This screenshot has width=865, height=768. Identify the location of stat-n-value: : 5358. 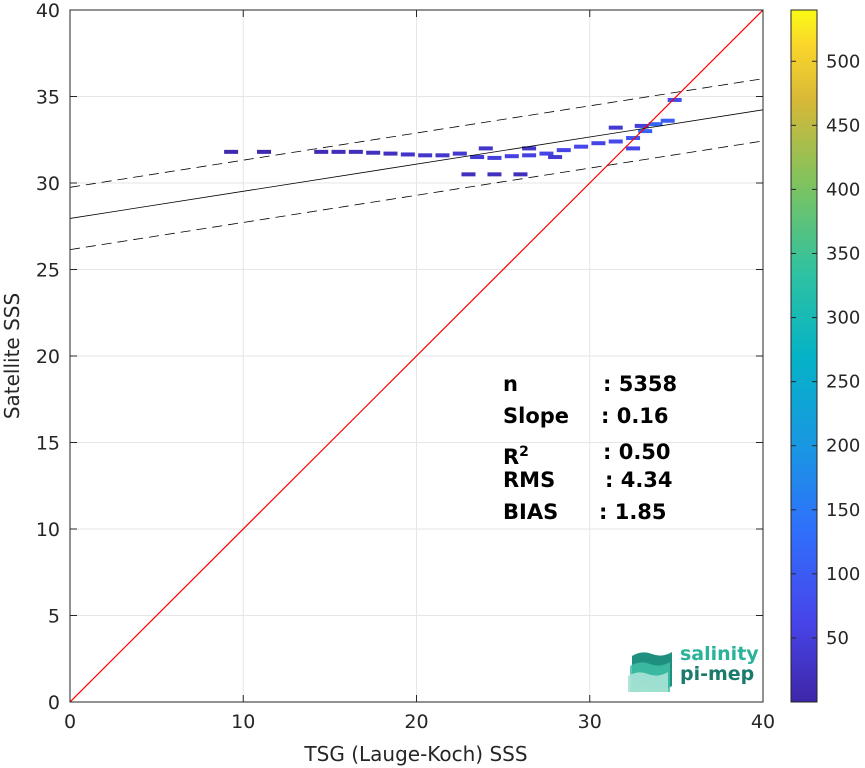
(640, 384).